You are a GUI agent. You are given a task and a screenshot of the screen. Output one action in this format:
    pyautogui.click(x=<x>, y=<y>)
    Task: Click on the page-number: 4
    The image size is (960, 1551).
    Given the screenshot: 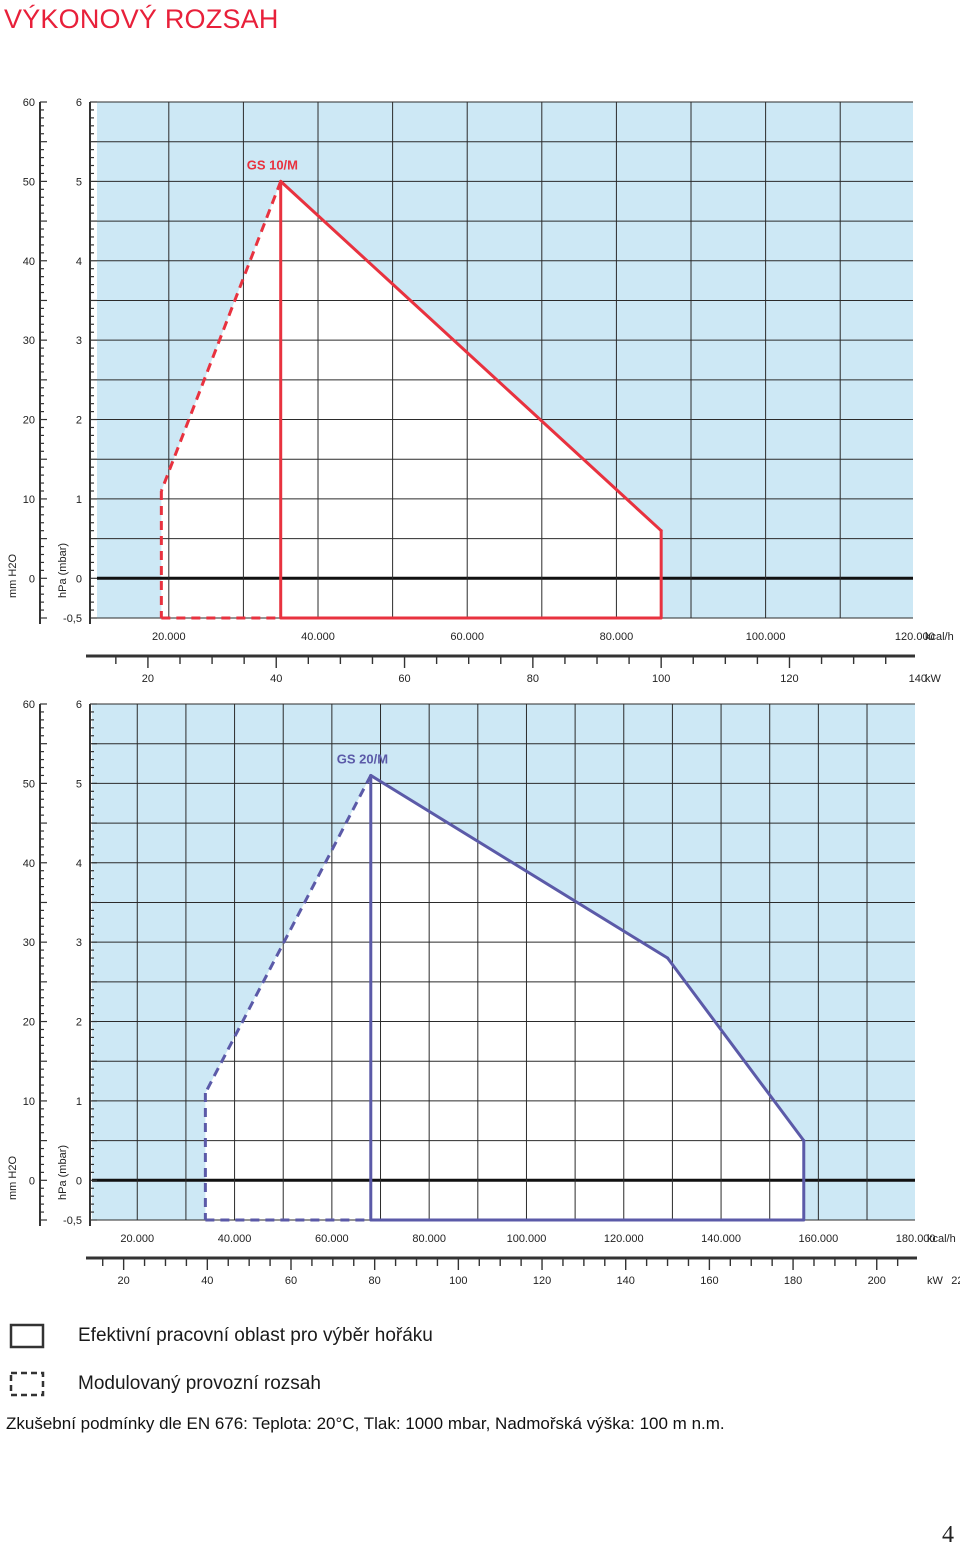 What is the action you would take?
    pyautogui.click(x=948, y=1535)
    